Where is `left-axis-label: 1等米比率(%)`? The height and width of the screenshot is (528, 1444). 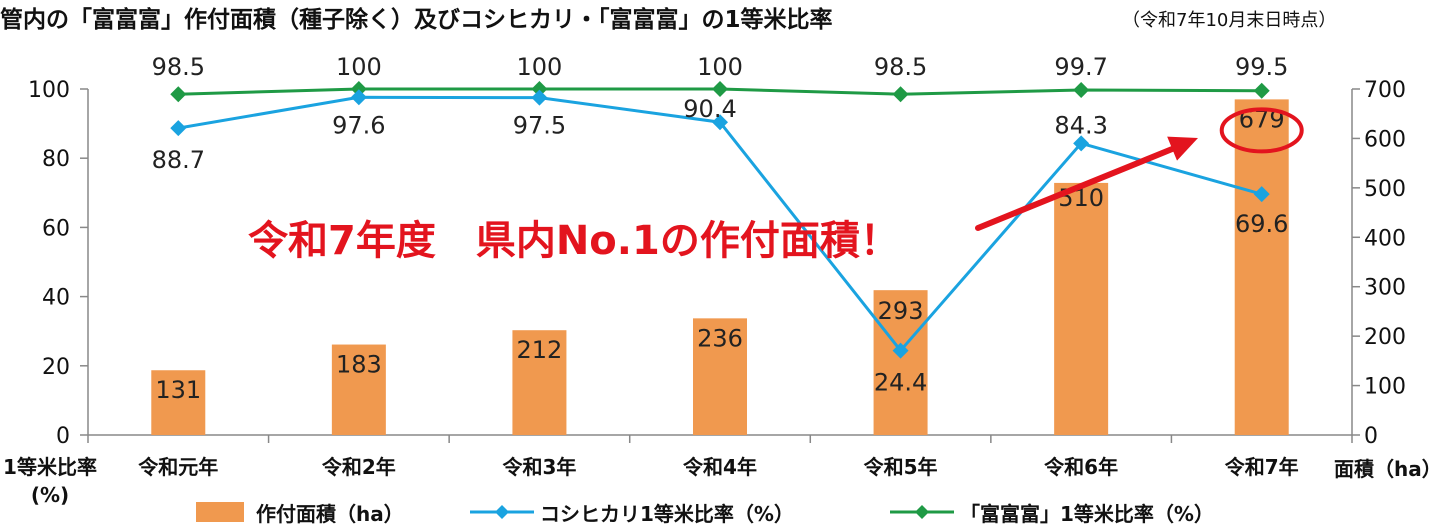
left-axis-label: 1等米比率(%) is located at coordinates (50, 481).